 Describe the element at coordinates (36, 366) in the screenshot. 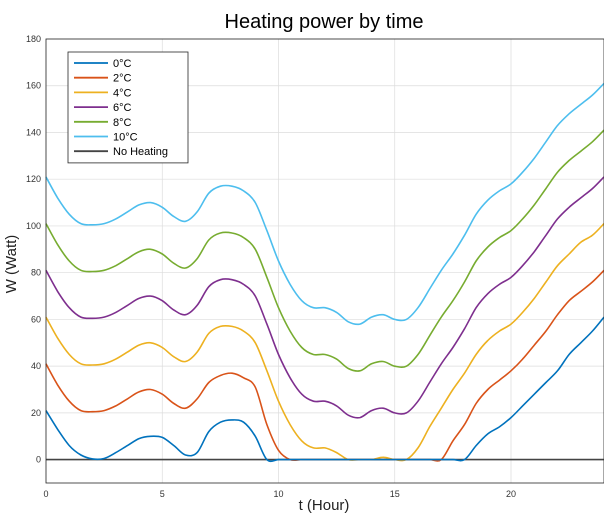

I see `y-tick-label: 40` at that location.